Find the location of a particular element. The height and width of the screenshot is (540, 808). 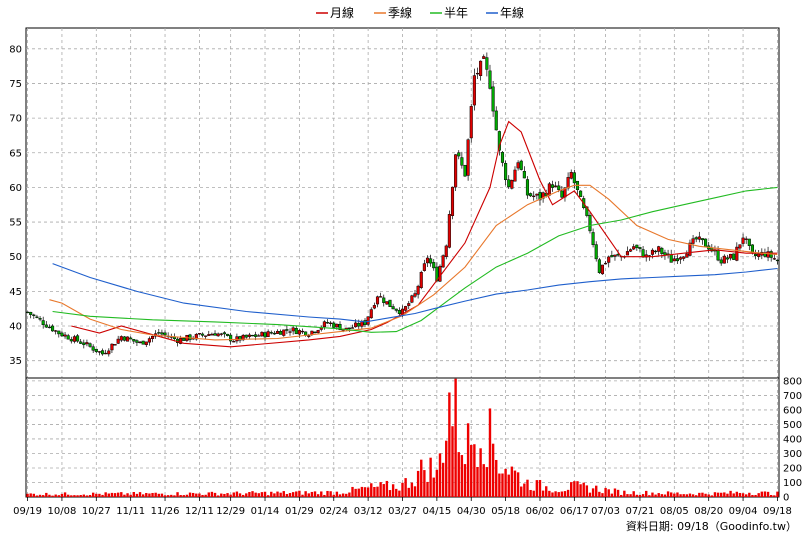

price-tick-label: 55 is located at coordinates (15, 223).